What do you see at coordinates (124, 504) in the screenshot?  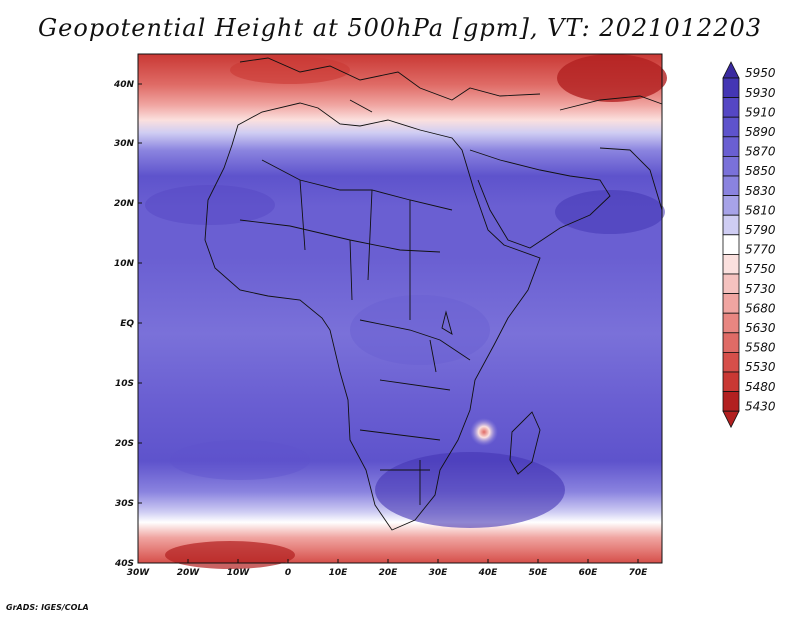 I see `lat-tick-label: 30S` at bounding box center [124, 504].